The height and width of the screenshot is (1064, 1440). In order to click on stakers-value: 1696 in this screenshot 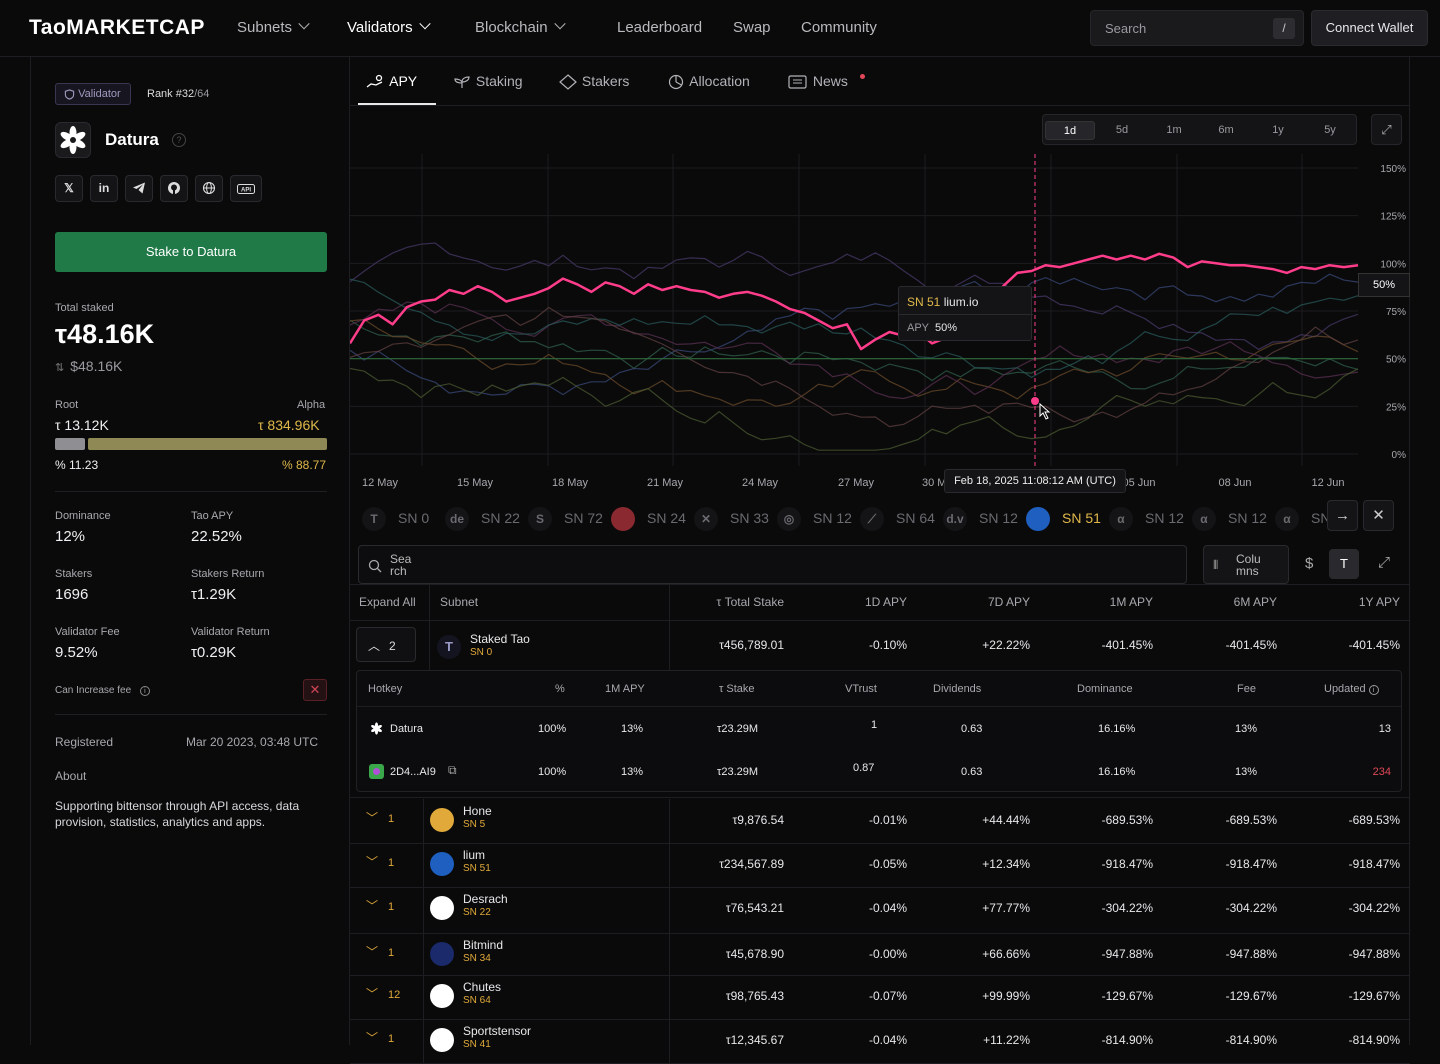, I will do `click(72, 594)`.